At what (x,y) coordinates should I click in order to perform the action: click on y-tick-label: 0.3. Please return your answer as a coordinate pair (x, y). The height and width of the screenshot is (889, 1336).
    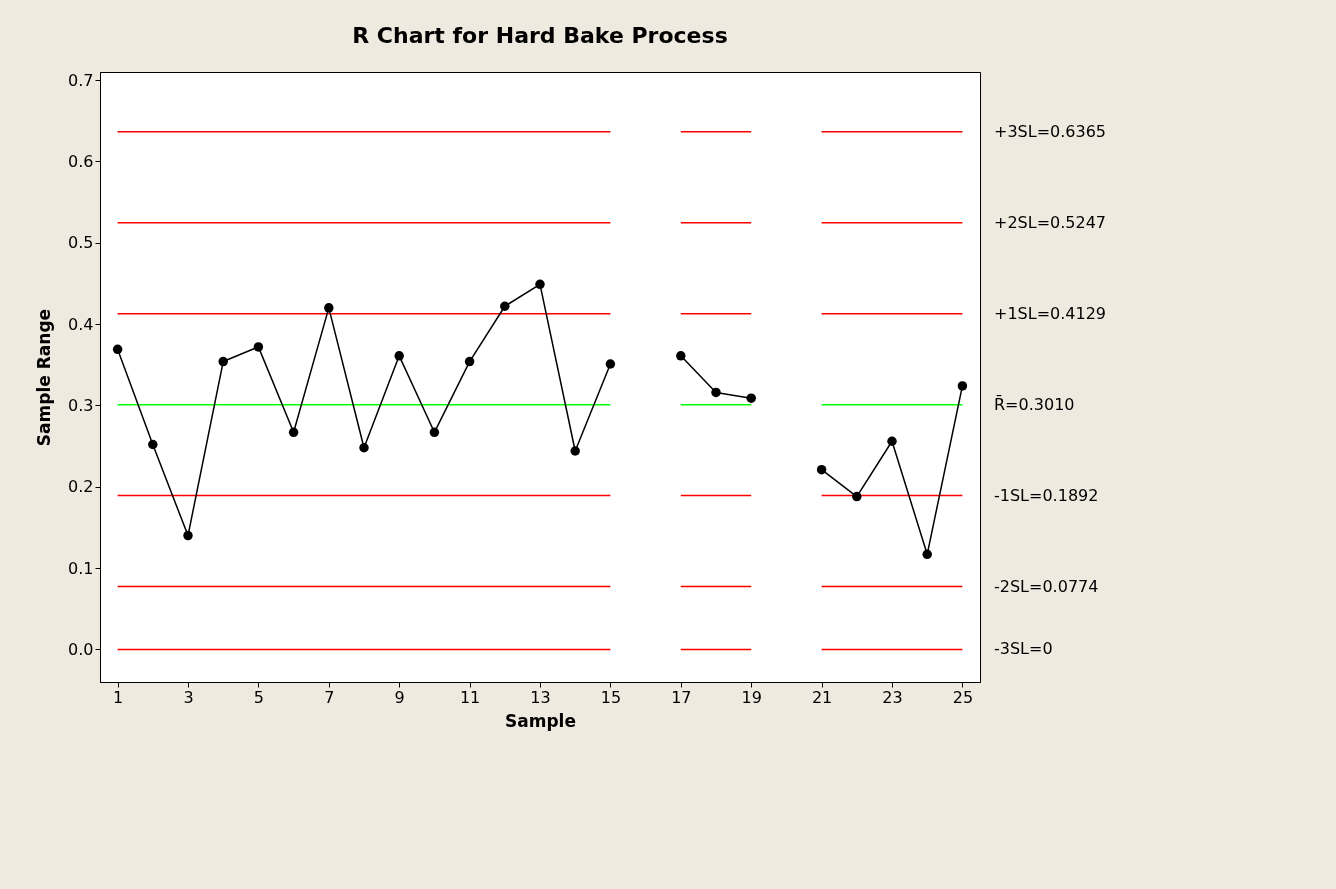
    Looking at the image, I should click on (81, 405).